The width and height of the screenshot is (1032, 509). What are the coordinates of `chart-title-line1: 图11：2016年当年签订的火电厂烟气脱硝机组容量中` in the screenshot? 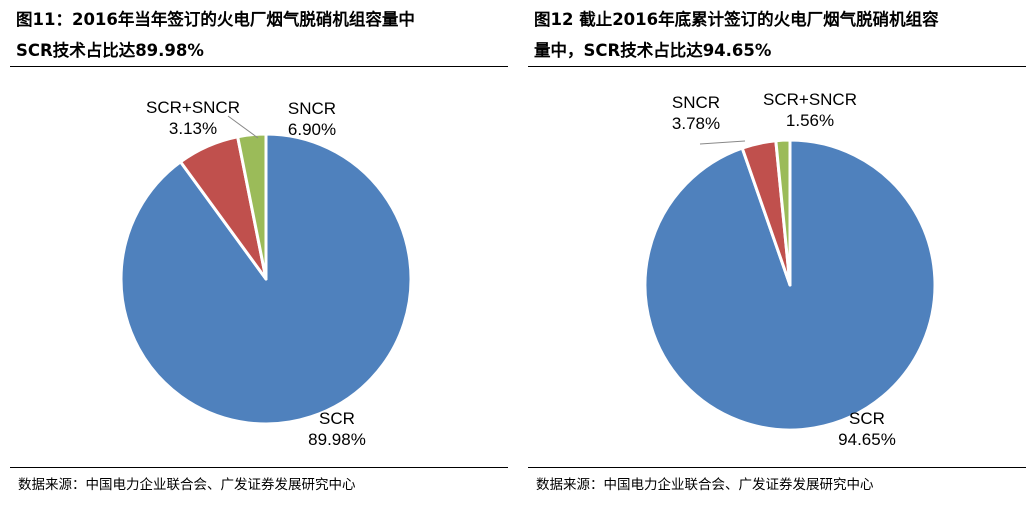 It's located at (215, 19).